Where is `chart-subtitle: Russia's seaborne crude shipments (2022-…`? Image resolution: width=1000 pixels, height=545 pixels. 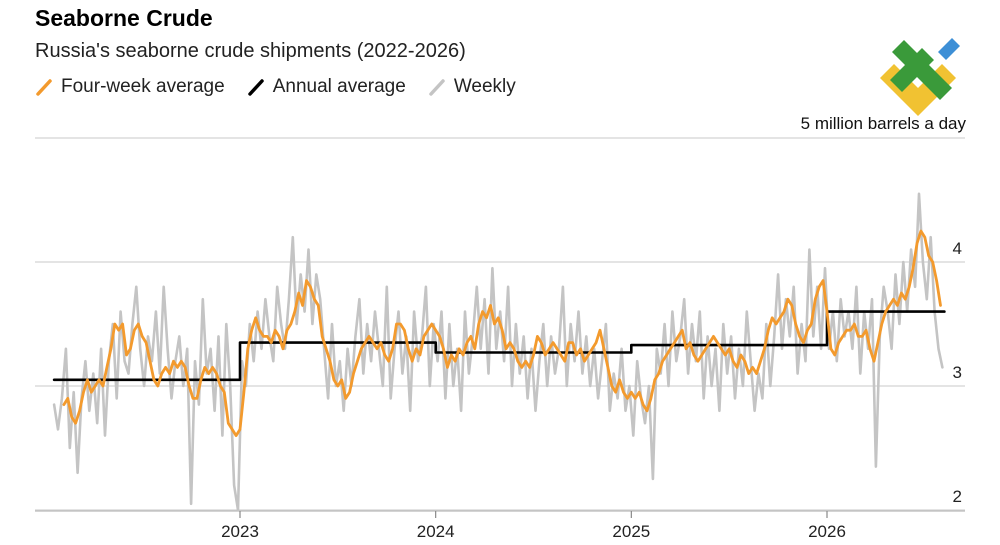 chart-subtitle: Russia's seaborne crude shipments (2022-… is located at coordinates (250, 51).